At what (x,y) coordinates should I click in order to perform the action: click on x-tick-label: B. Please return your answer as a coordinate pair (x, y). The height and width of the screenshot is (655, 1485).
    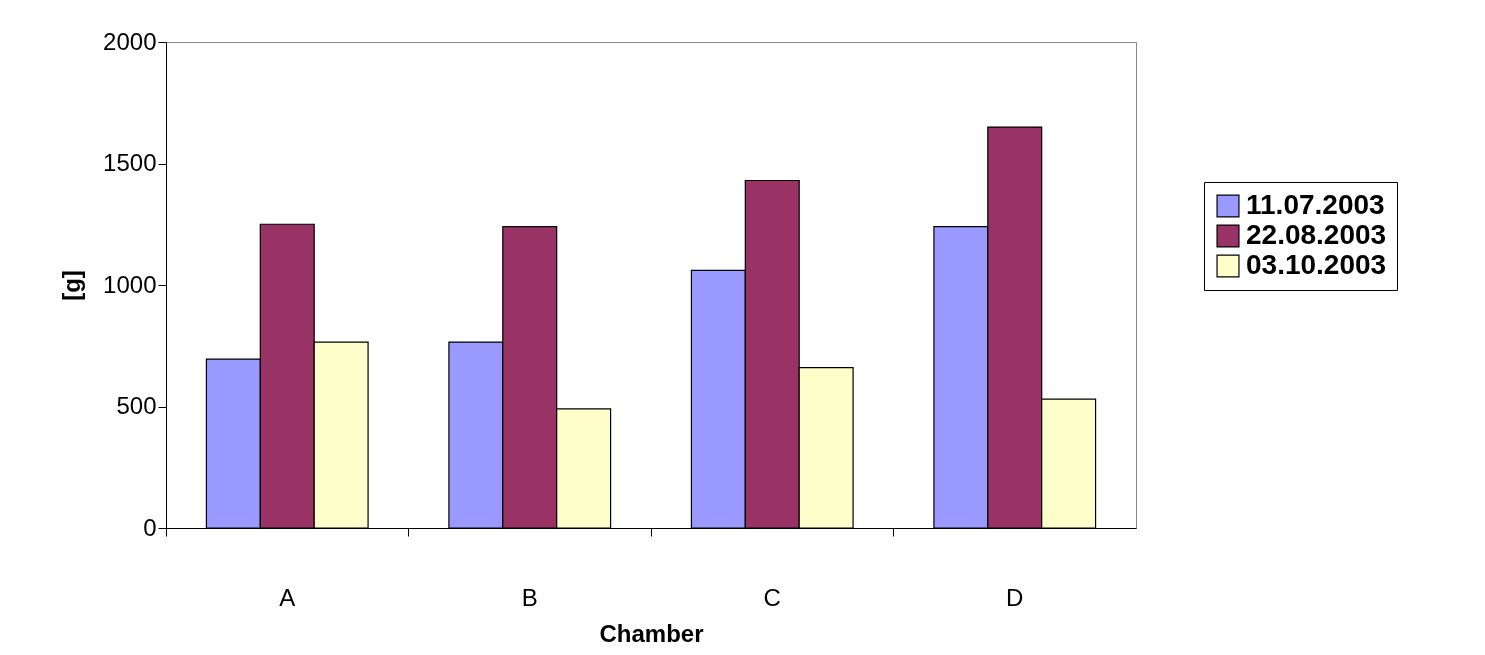
    Looking at the image, I should click on (529, 597).